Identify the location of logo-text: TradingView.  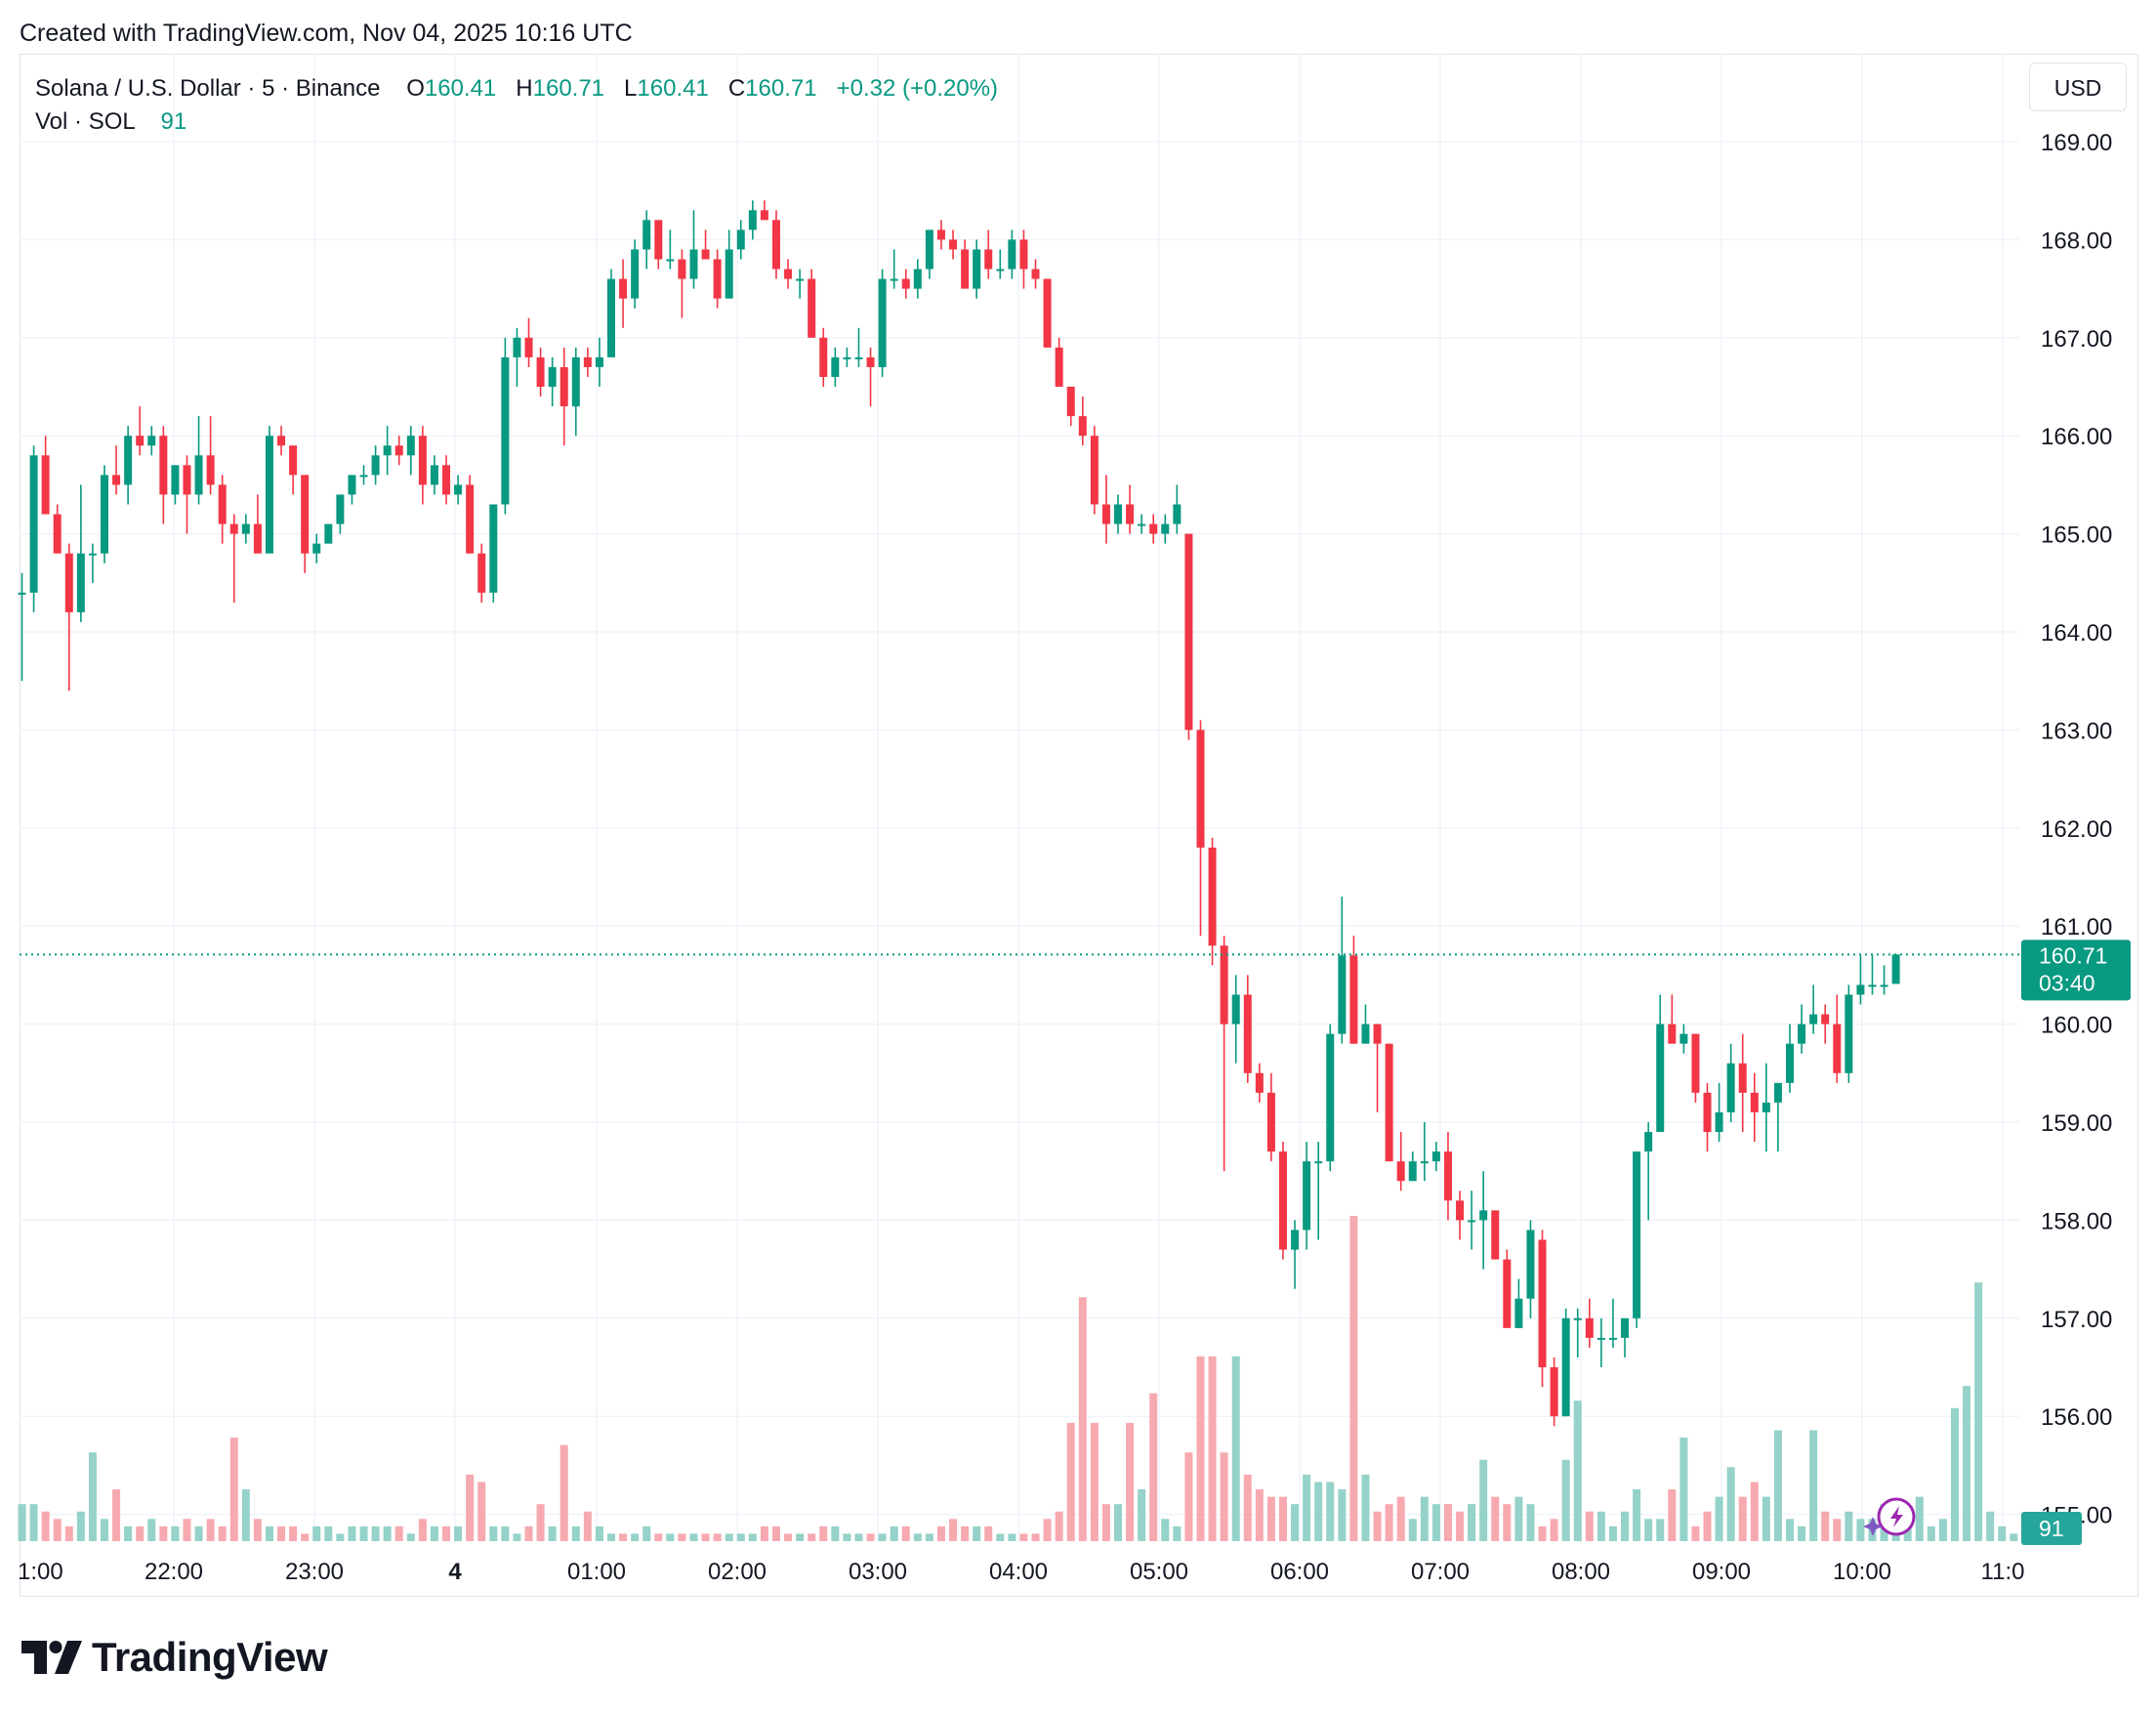
(210, 1657).